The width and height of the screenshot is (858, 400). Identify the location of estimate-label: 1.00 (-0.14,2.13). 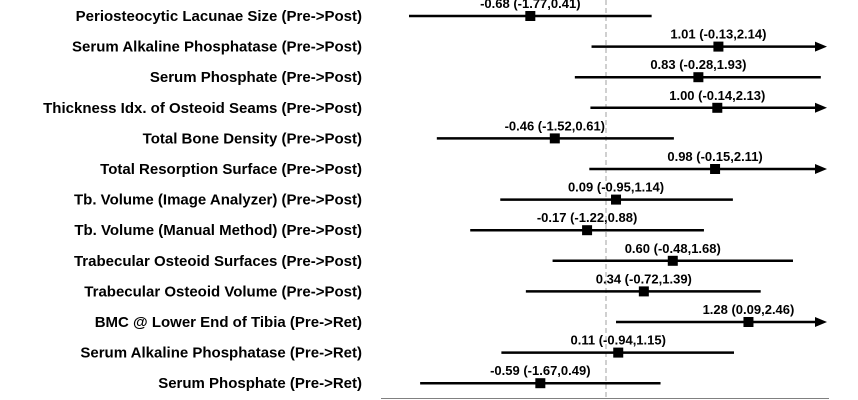
(717, 95).